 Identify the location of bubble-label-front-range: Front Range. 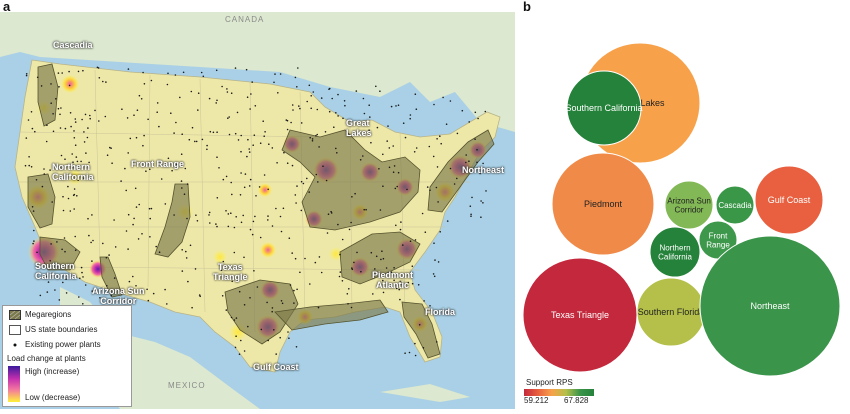
(718, 241).